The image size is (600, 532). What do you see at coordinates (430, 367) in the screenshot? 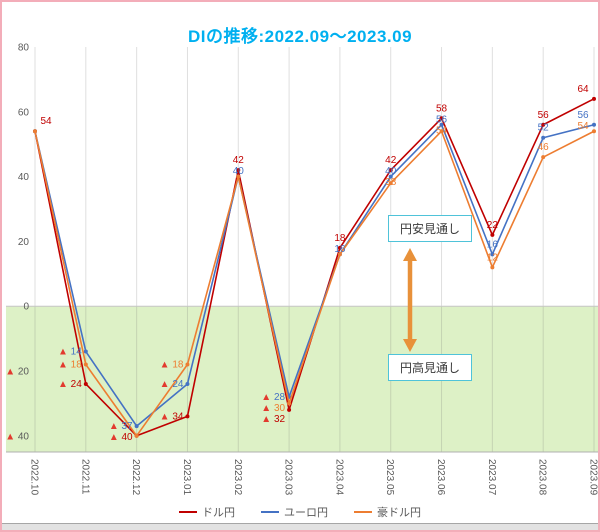
I see `annotation-yen-appreciation-outlook: 円高見通し` at bounding box center [430, 367].